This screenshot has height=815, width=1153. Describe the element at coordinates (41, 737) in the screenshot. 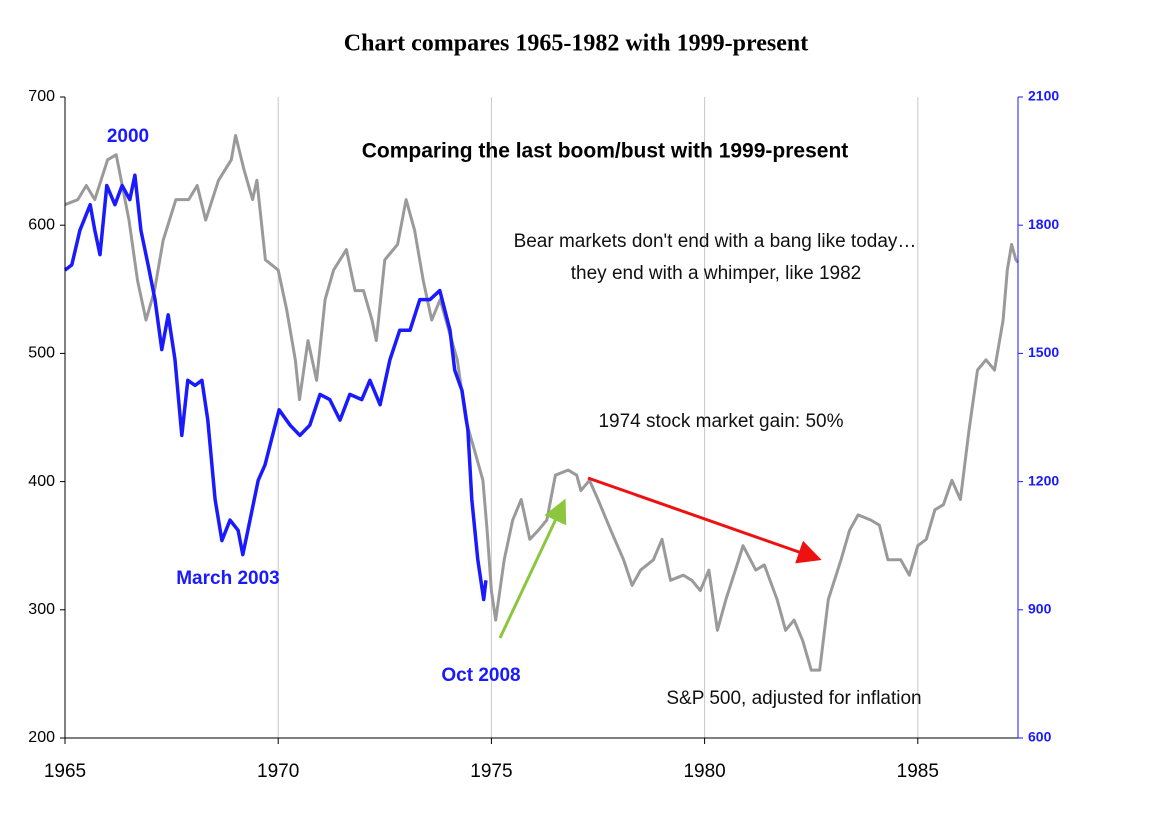

I see `y-tick-label: 200` at that location.